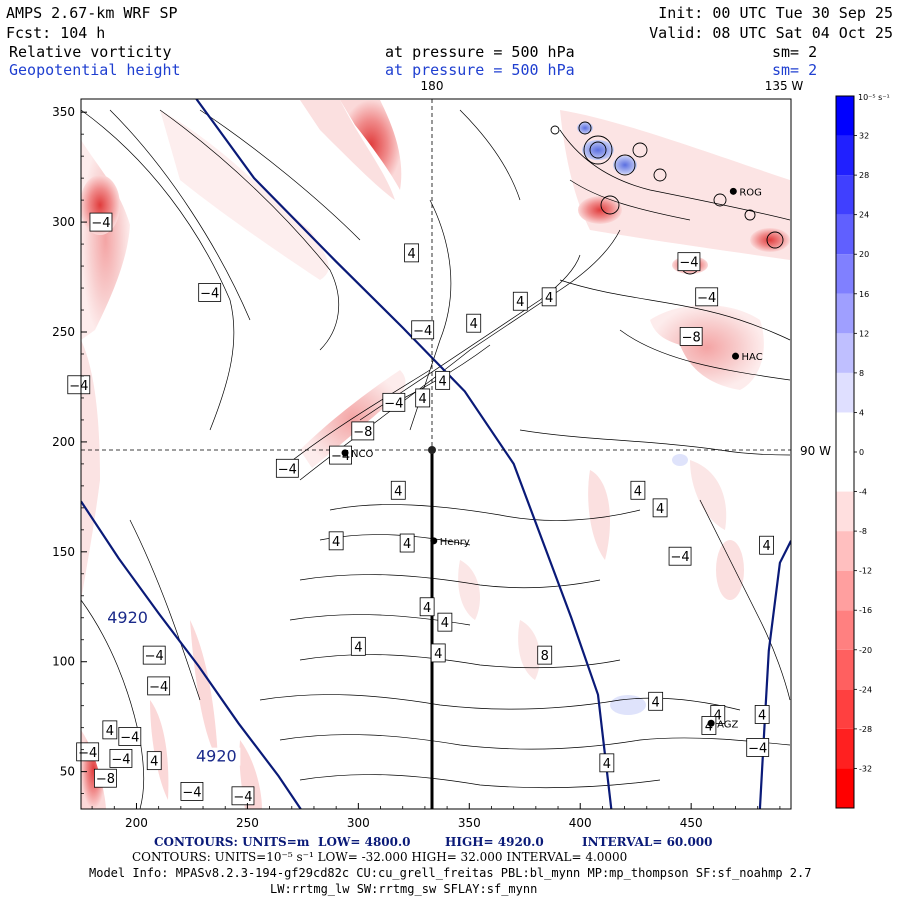 This screenshot has height=900, width=900. I want to click on colorbar-tick-label: 0, so click(861, 452).